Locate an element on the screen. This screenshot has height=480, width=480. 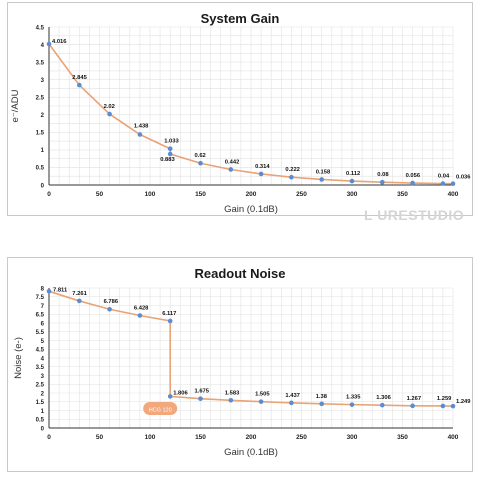
data-label: 1.438 is located at coordinates (141, 127).